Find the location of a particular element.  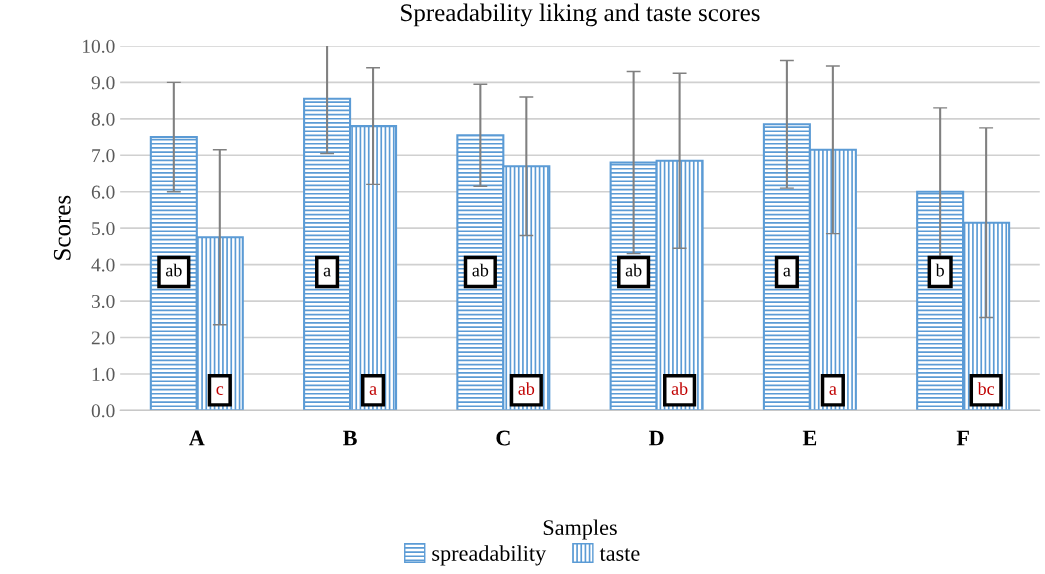

x-tick-label: B is located at coordinates (350, 438).